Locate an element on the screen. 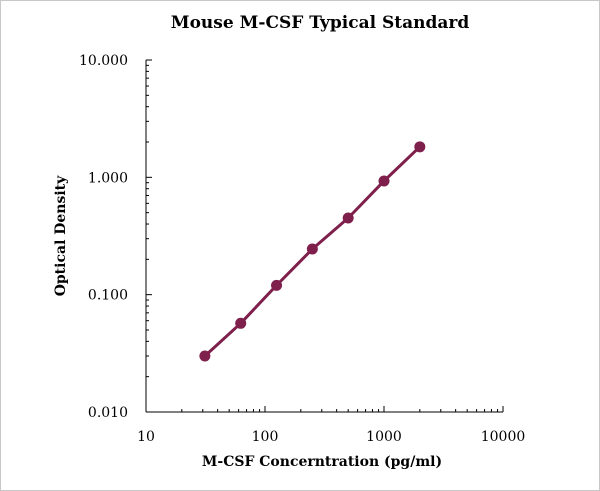 Image resolution: width=600 pixels, height=491 pixels. y-tick-label: 1.000 is located at coordinates (108, 178).